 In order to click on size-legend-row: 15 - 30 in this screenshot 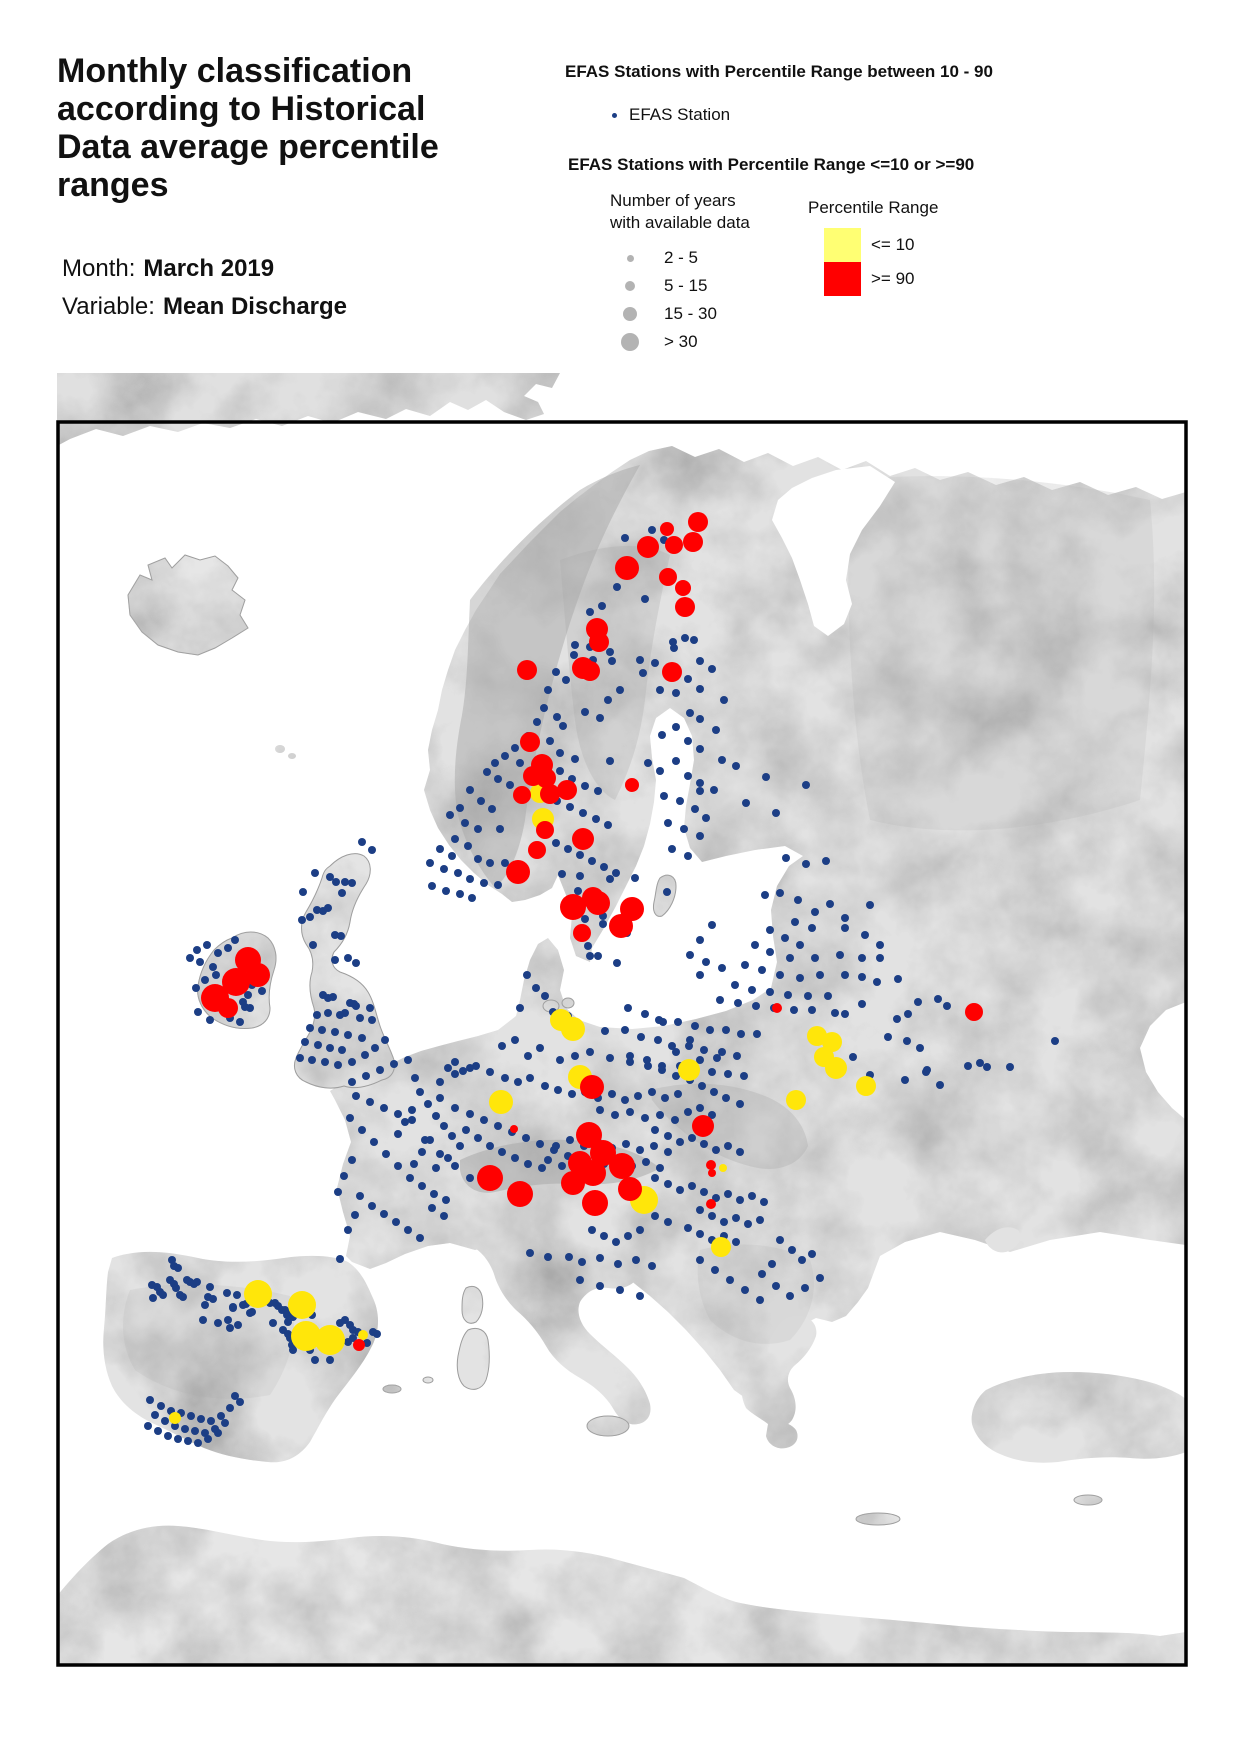, I will do `click(696, 314)`.